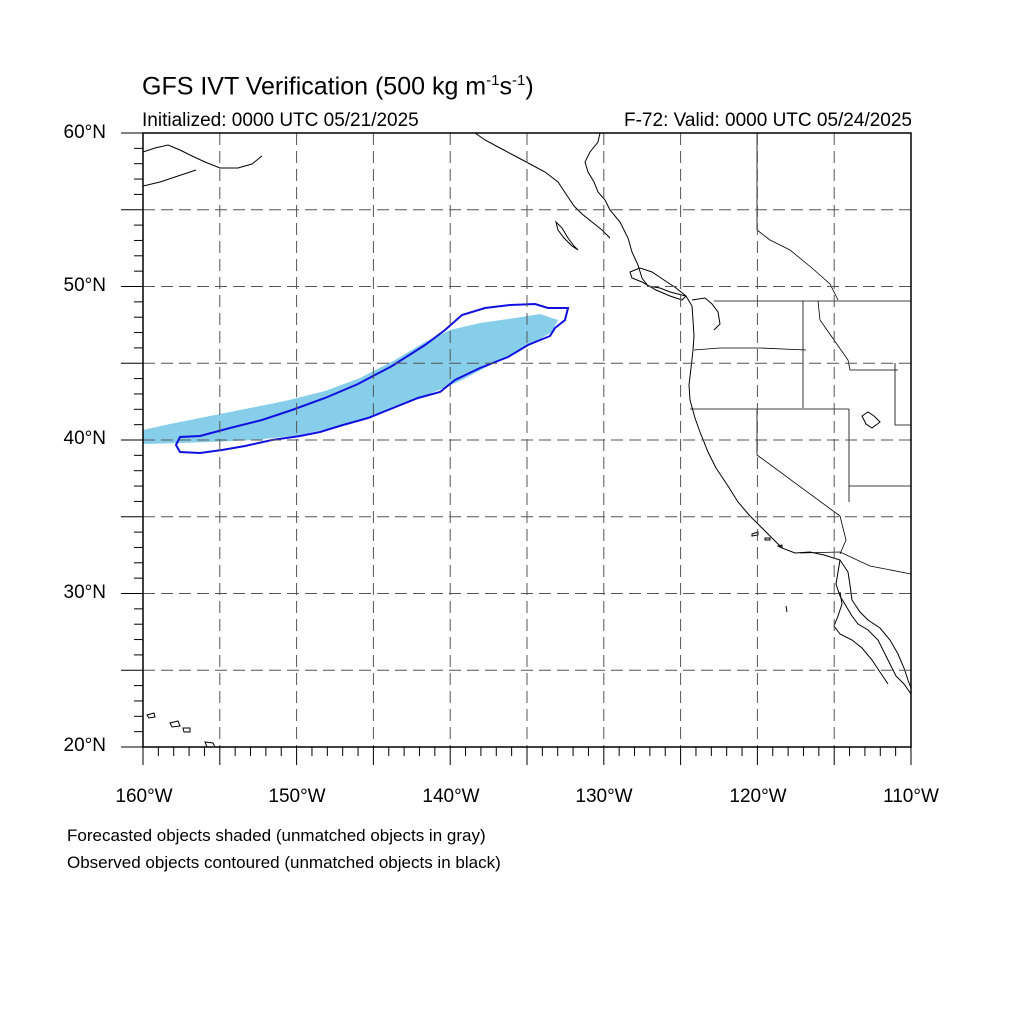 The width and height of the screenshot is (1024, 1024). I want to click on utah-wyoming-border, so click(902, 394).